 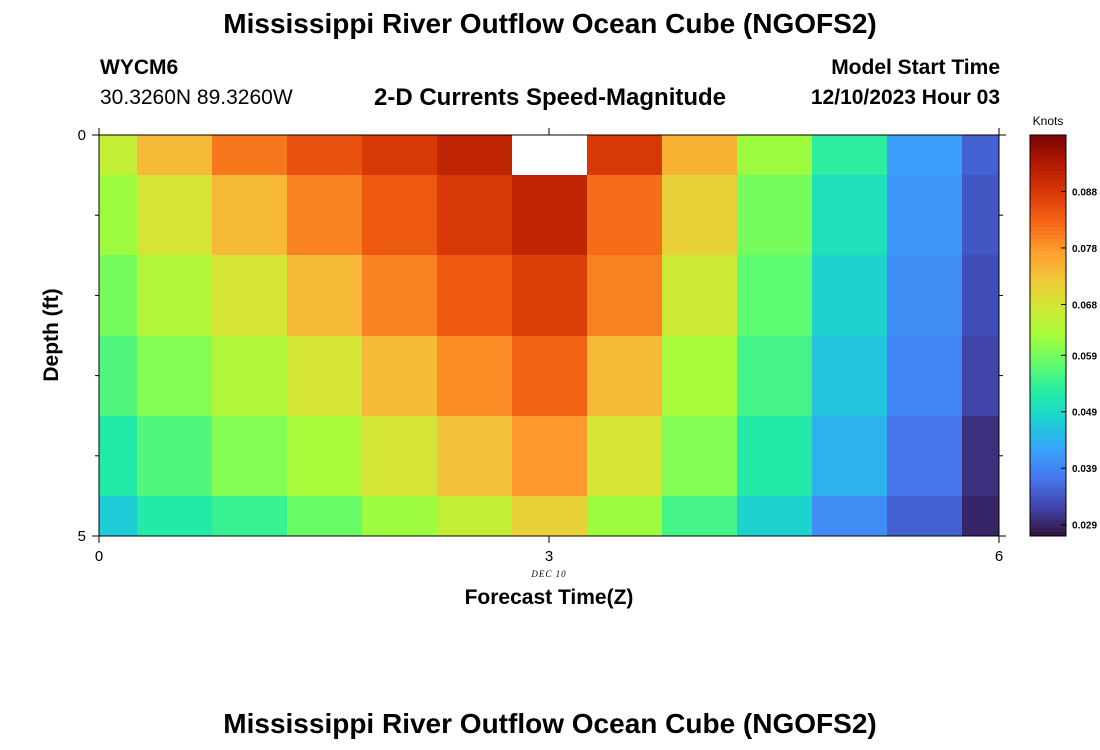 What do you see at coordinates (550, 97) in the screenshot?
I see `chart-title: 2-D Currents Speed-Magnitude` at bounding box center [550, 97].